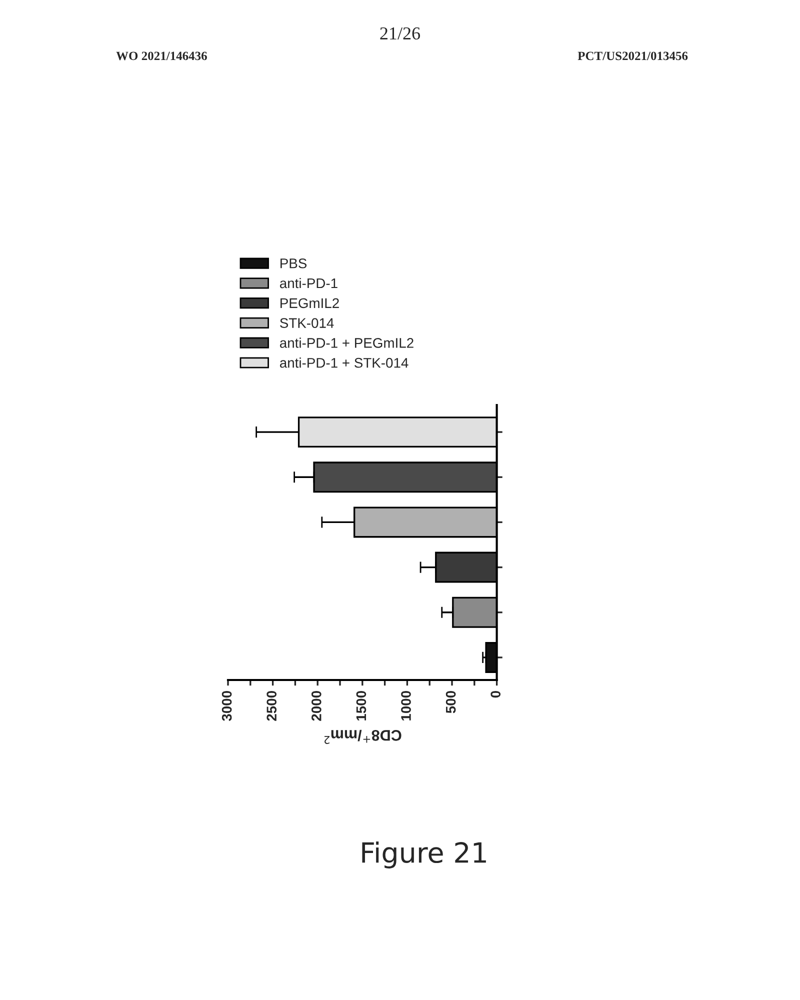 The image size is (800, 1000). Describe the element at coordinates (293, 263) in the screenshot. I see `legend-label: PBS` at that location.